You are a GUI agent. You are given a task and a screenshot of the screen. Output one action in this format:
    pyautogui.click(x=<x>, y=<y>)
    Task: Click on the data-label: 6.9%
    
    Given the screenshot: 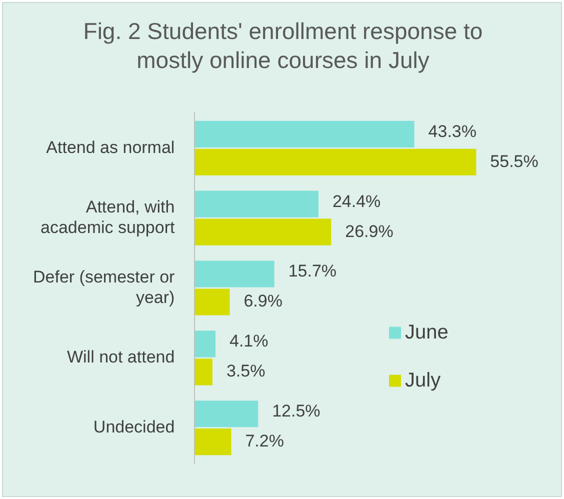 What is the action you would take?
    pyautogui.click(x=263, y=301)
    